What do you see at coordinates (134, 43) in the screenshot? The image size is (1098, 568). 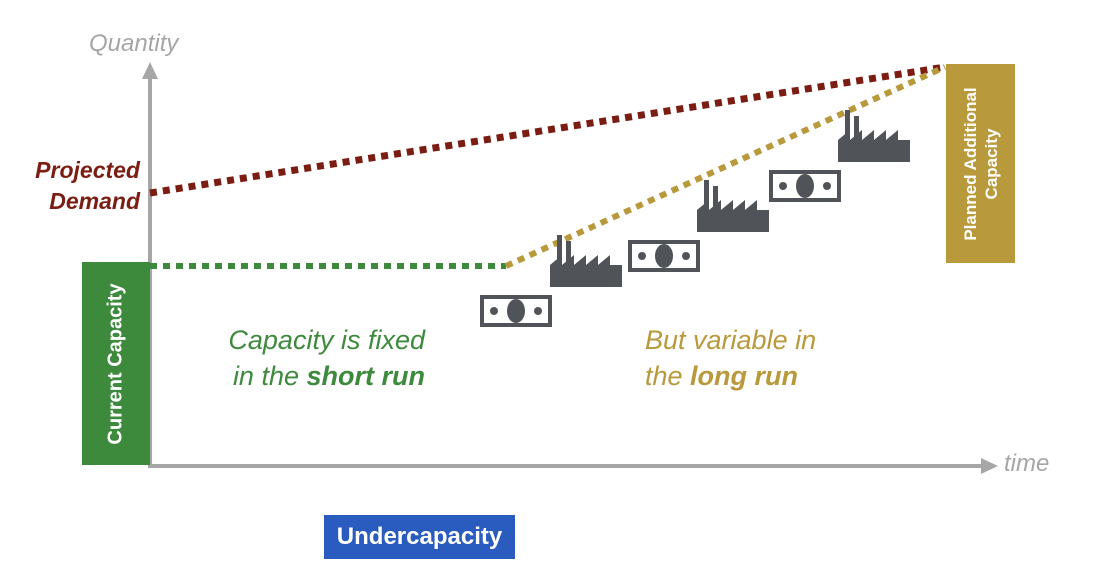 I see `y-axis-label: Quantity` at bounding box center [134, 43].